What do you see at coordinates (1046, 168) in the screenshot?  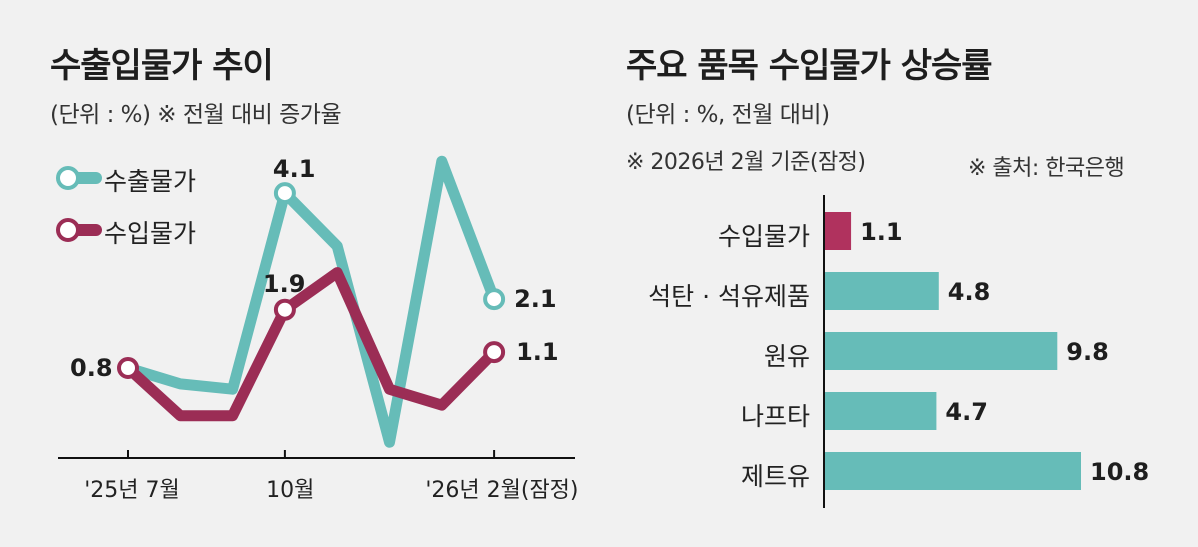 I see `source-note: ※ 출처: 한국은행` at bounding box center [1046, 168].